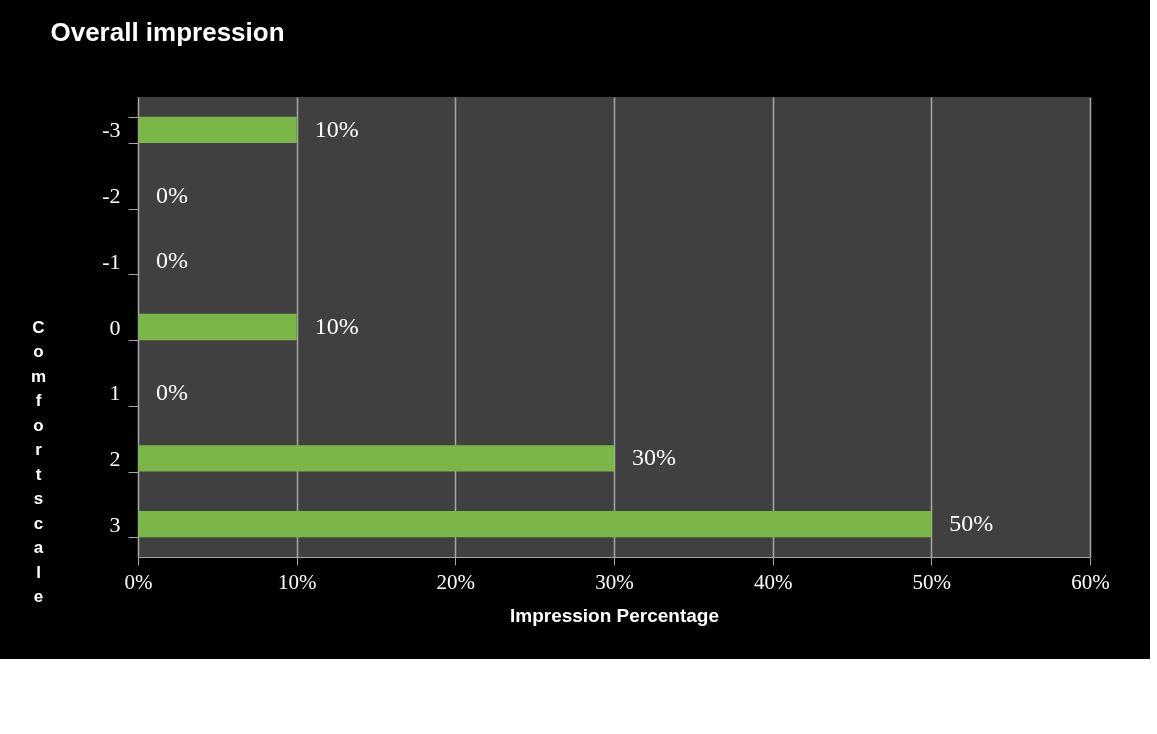 The image size is (1157, 734). I want to click on y-tick-label: 1, so click(115, 393).